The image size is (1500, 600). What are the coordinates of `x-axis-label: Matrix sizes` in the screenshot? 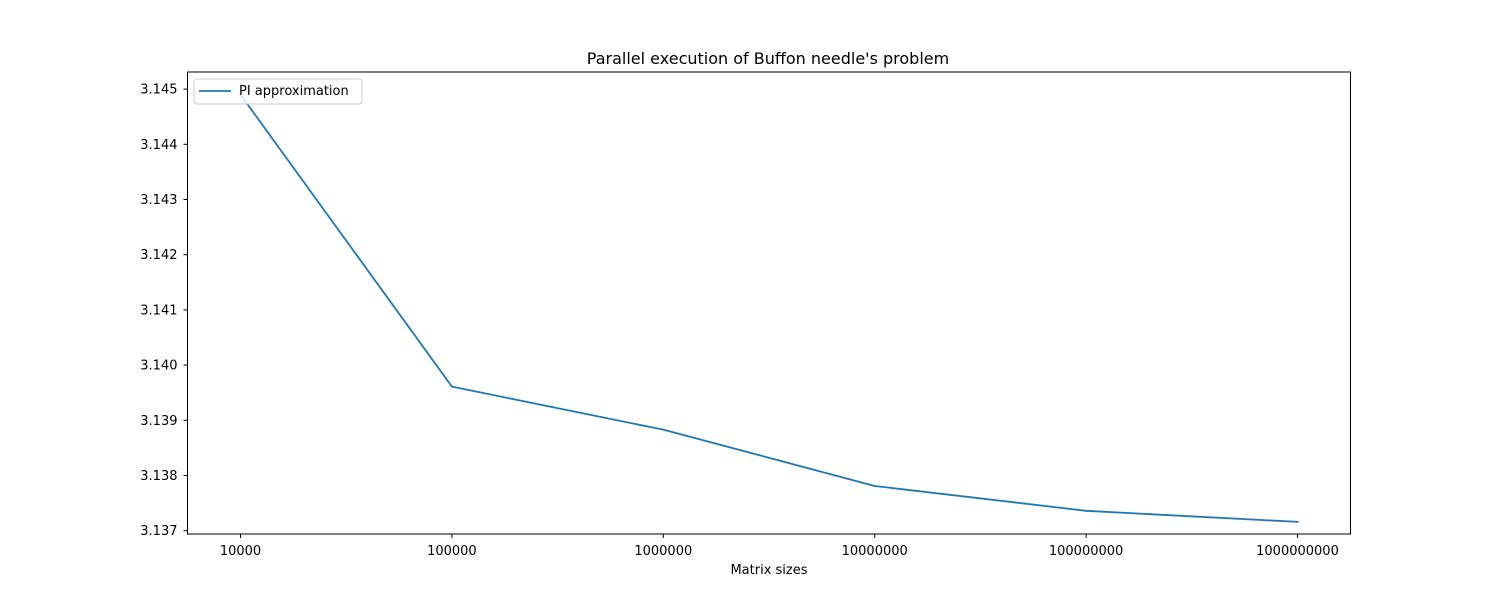 It's located at (768, 570).